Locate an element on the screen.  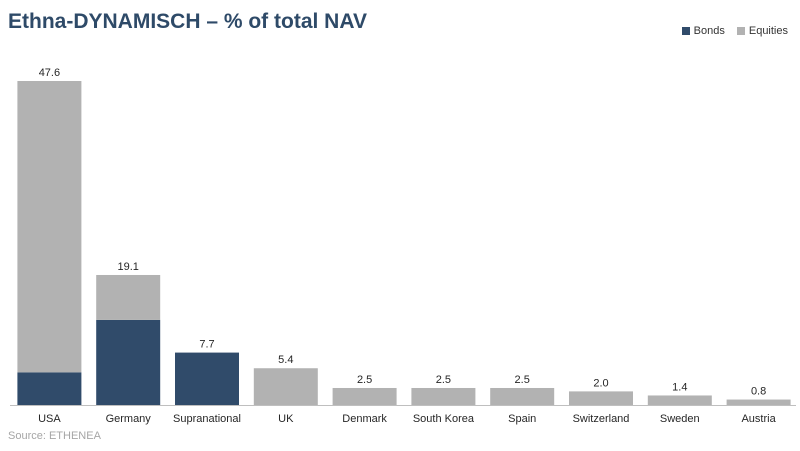
category-label-spain: Spain is located at coordinates (522, 419).